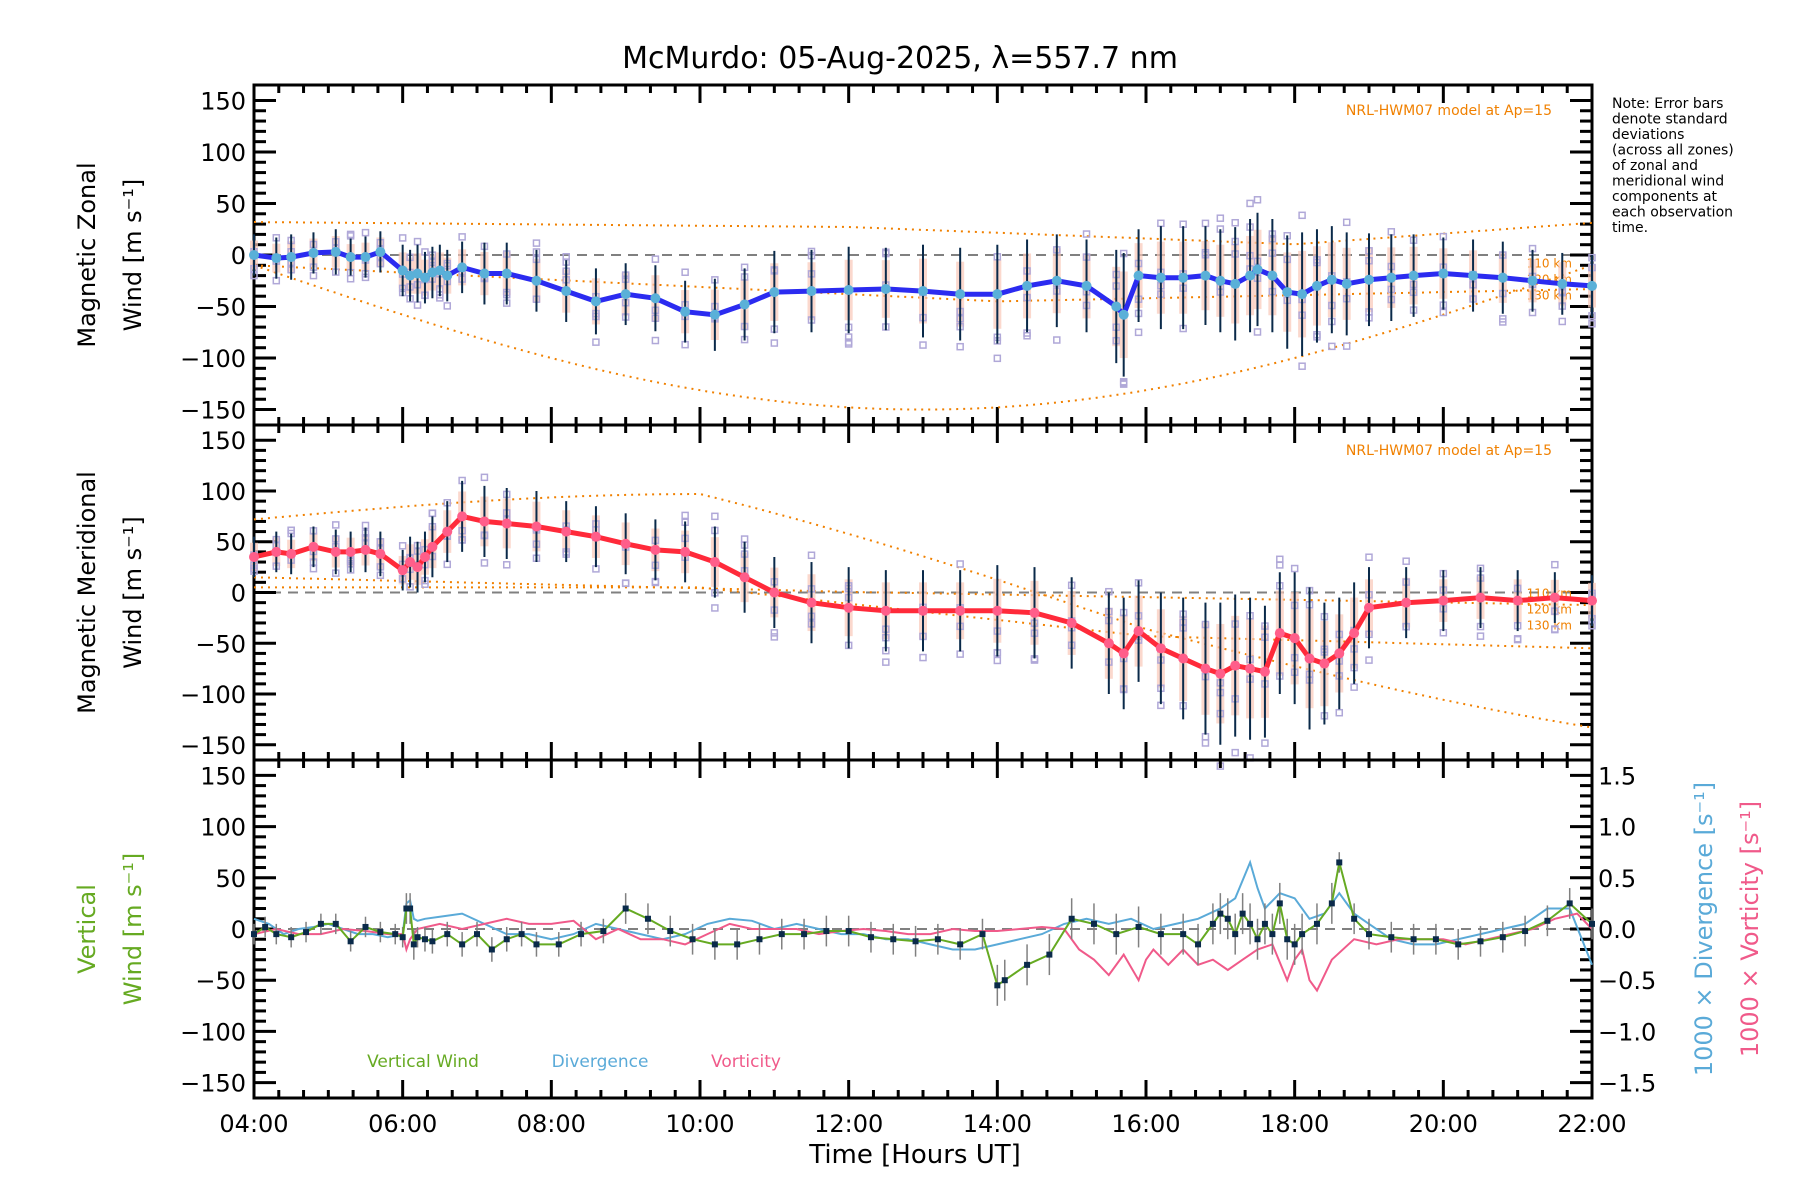 The image size is (1800, 1200). I want to click on x-tick-label: 08:00, so click(551, 1124).